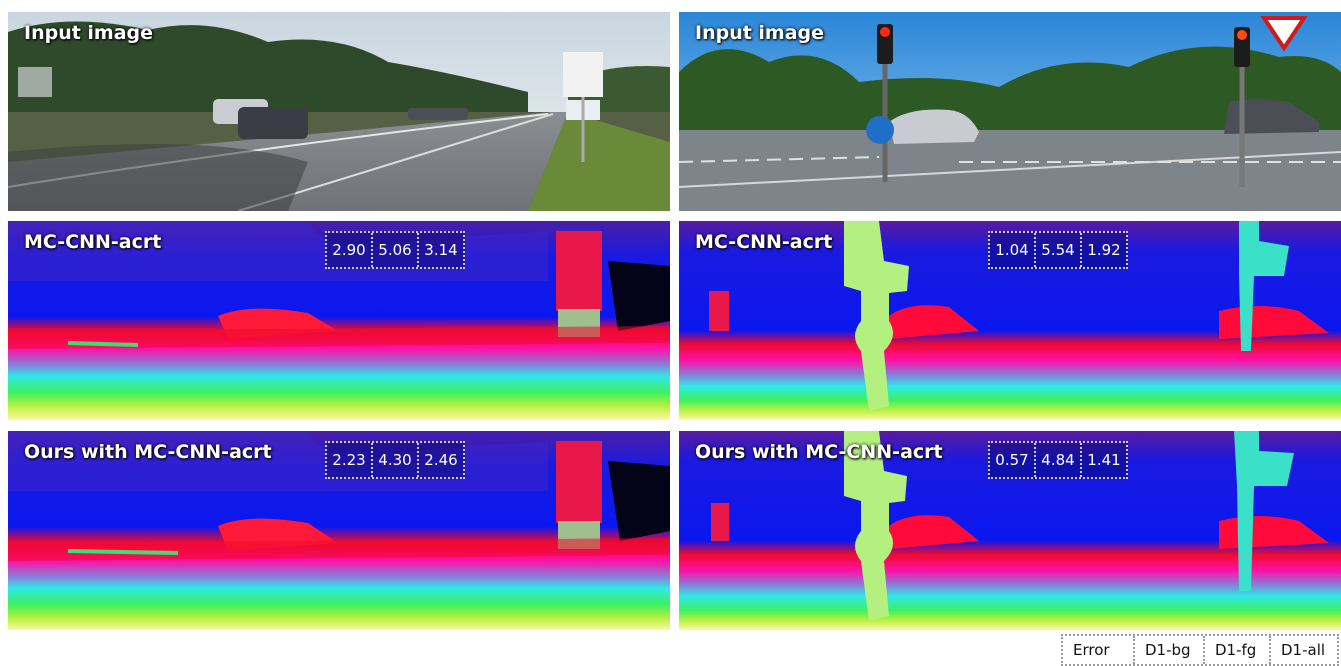  I want to click on left-baseline-disparity-map, so click(339, 320).